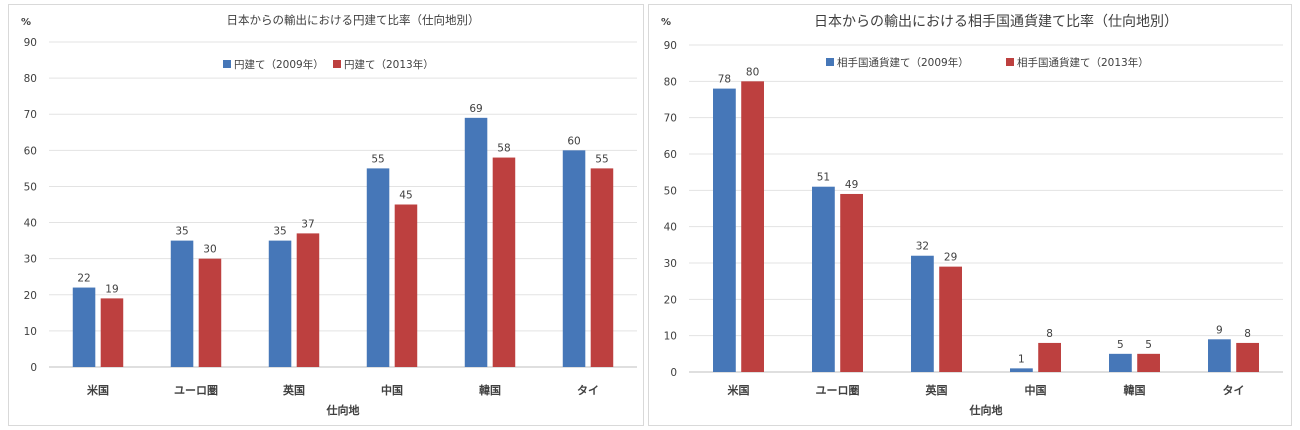  What do you see at coordinates (307, 224) in the screenshot?
I see `data-label: 37` at bounding box center [307, 224].